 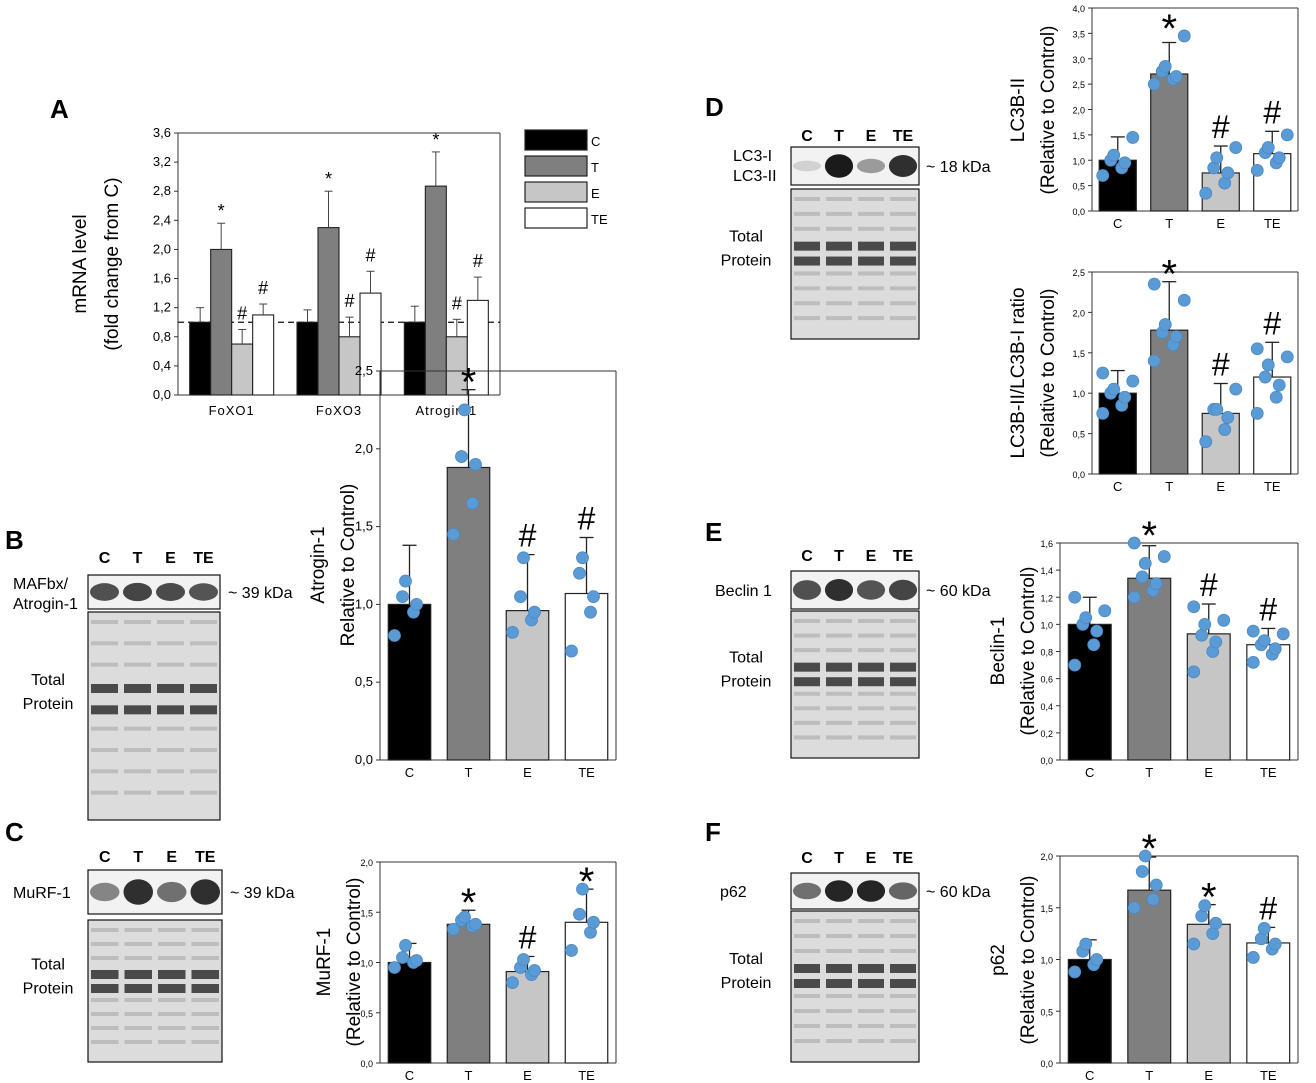 I want to click on y-axis-title: Atrogin-1, so click(x=318, y=564).